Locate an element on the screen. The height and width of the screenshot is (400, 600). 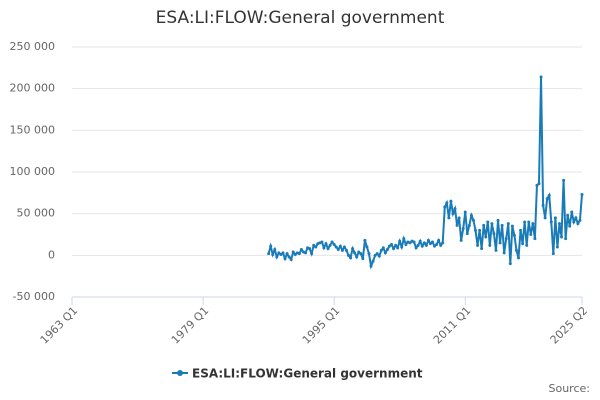
source: Source: is located at coordinates (570, 388).